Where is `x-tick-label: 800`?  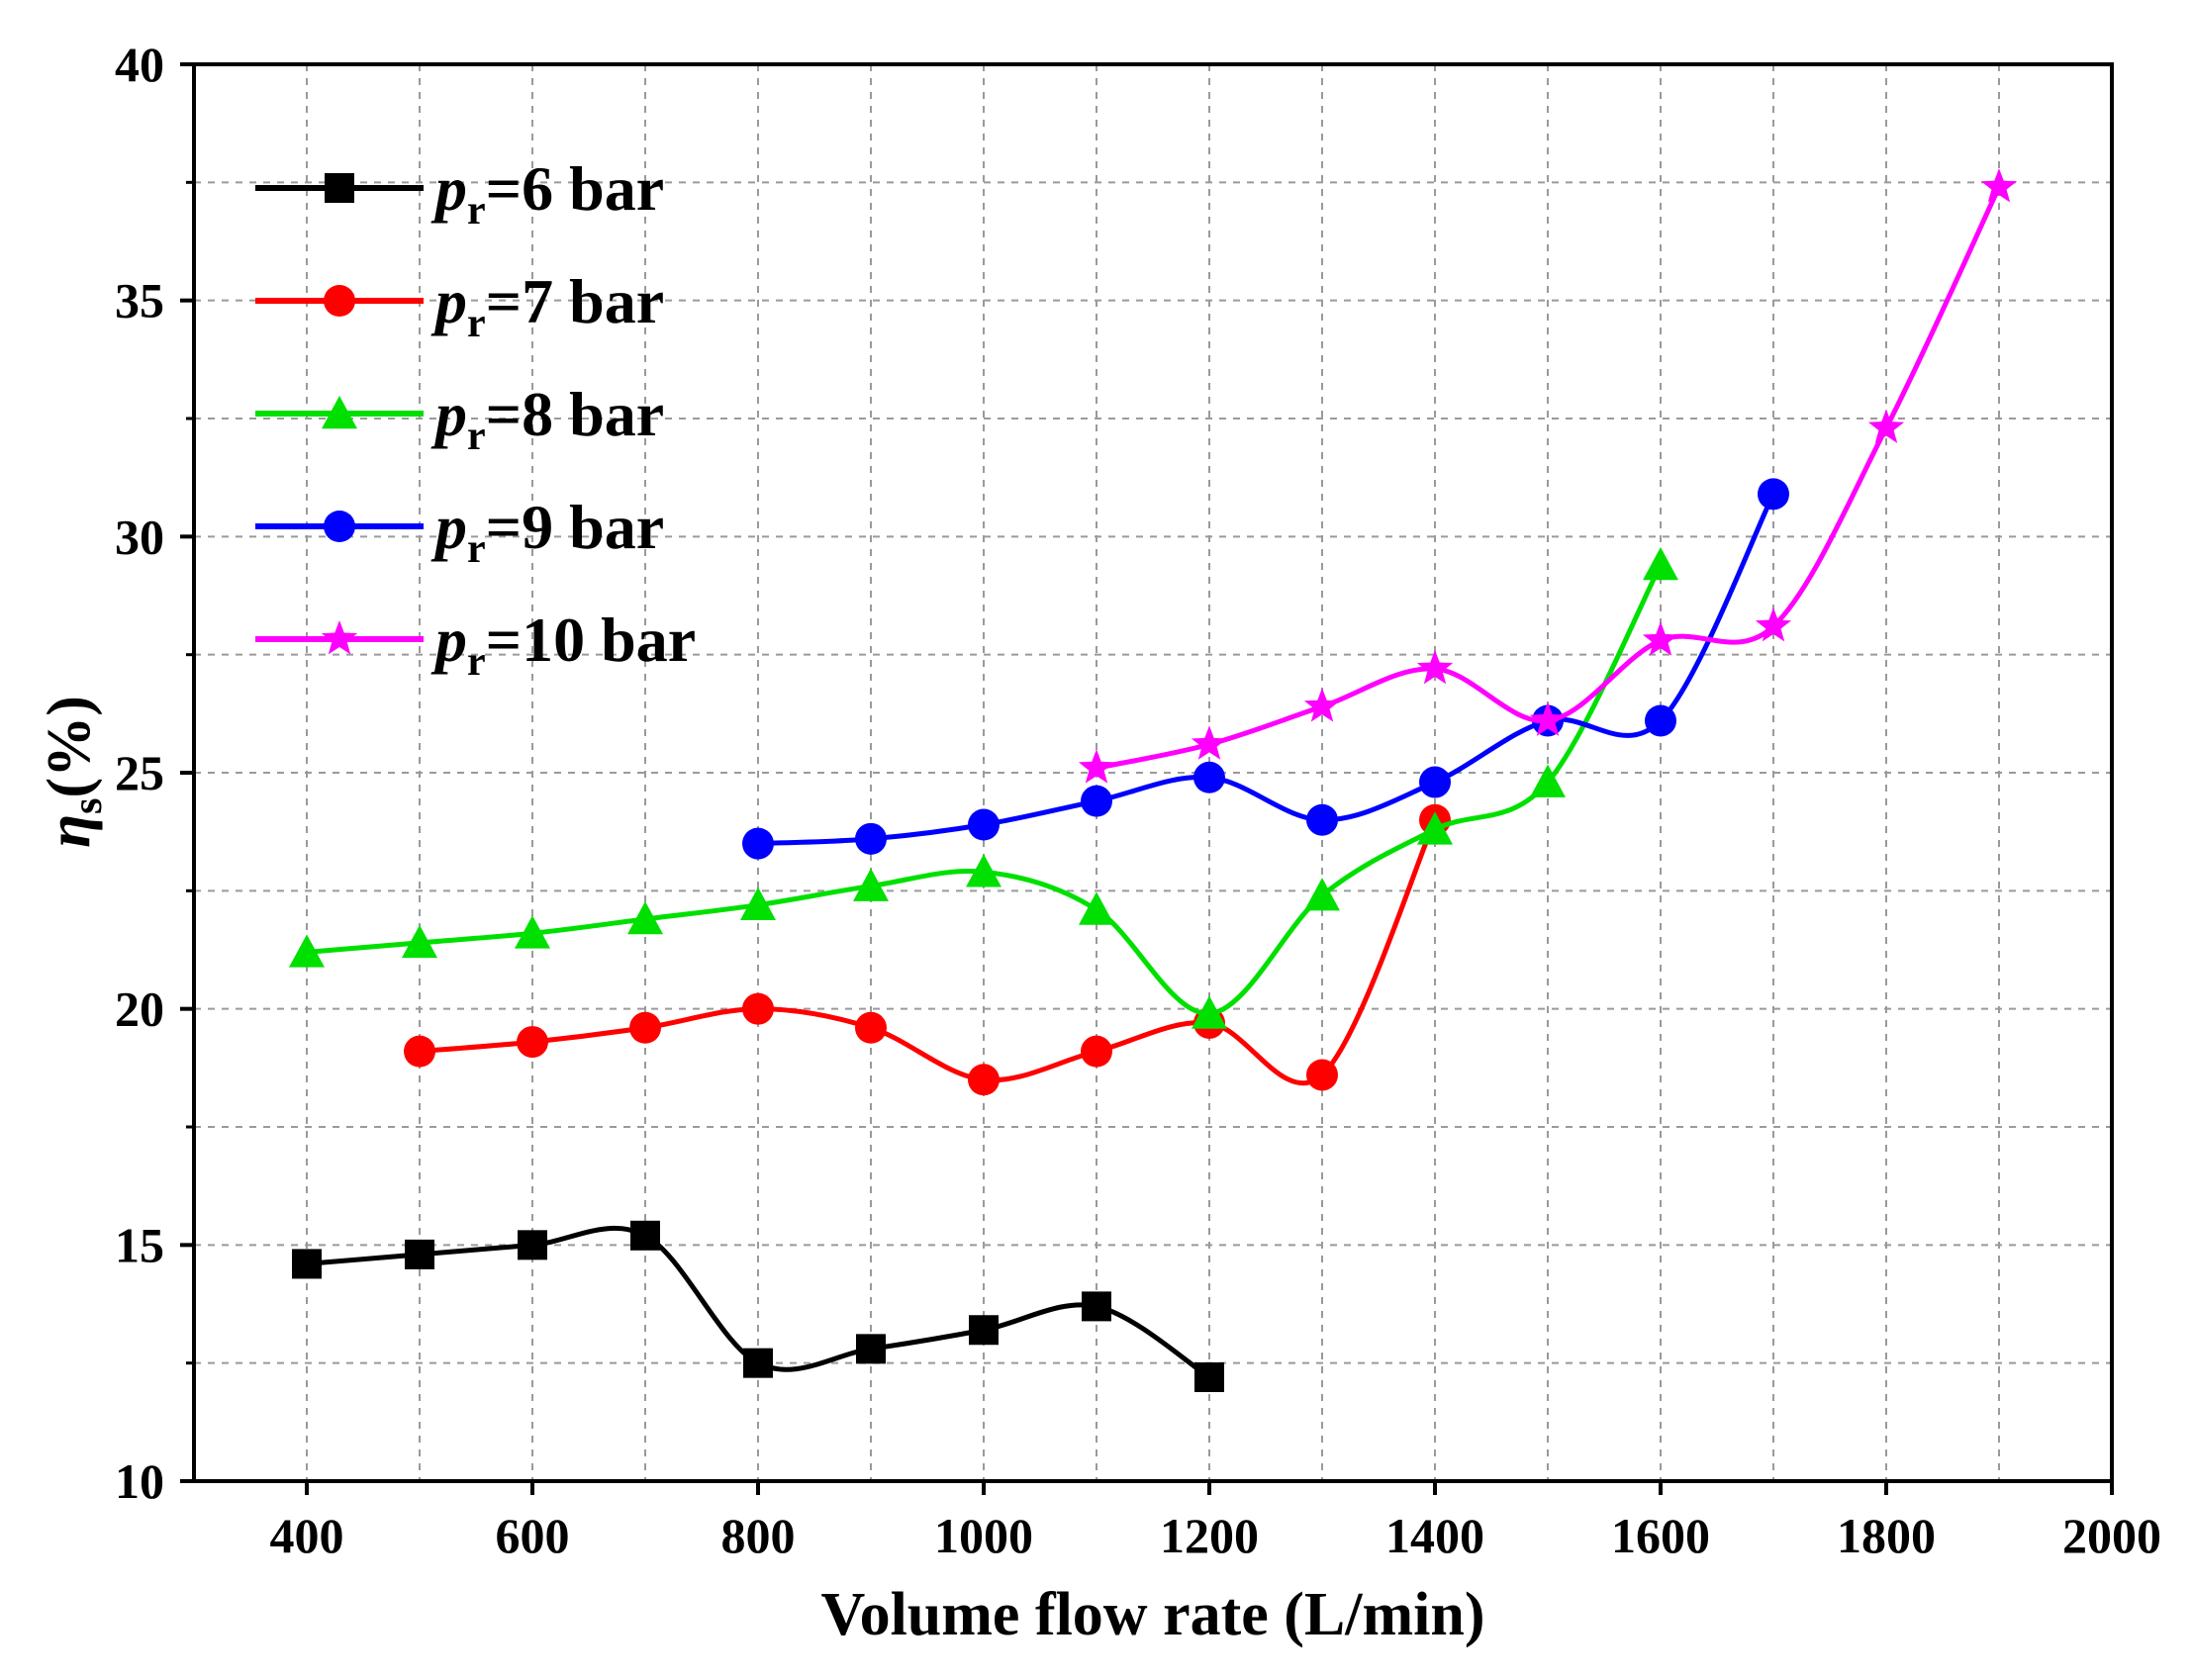
x-tick-label: 800 is located at coordinates (758, 1535).